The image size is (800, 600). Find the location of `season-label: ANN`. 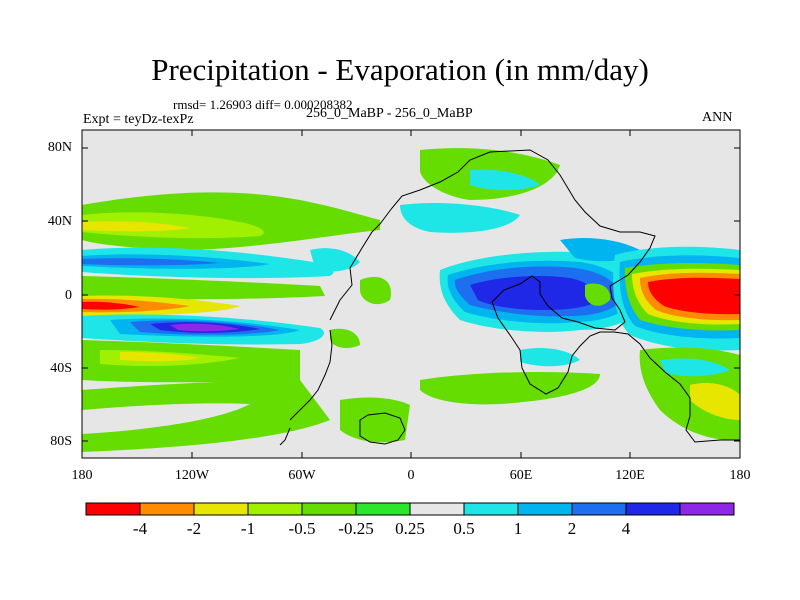

season-label: ANN is located at coordinates (717, 117).